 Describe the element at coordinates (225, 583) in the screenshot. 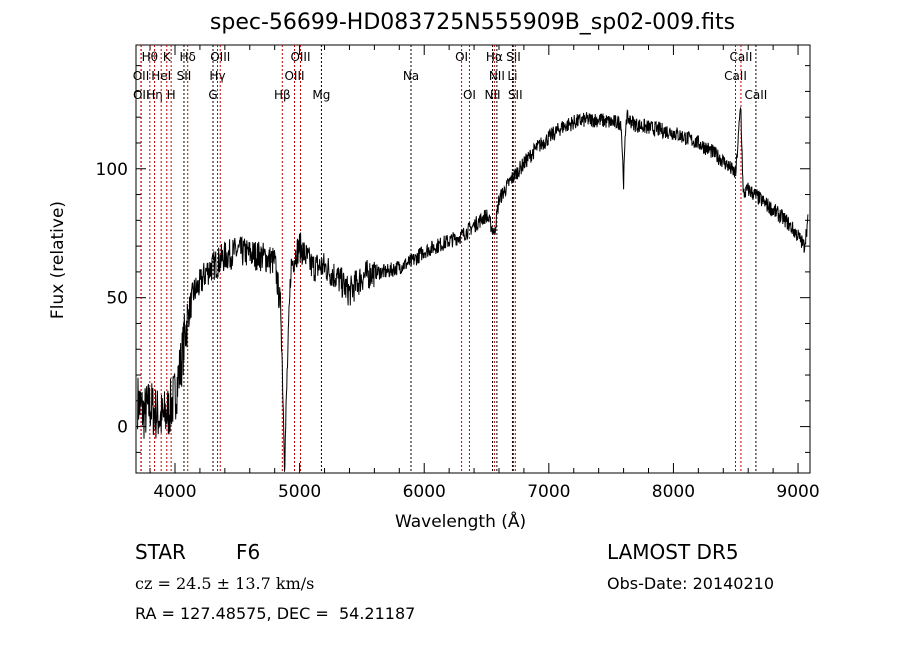

I see `redshift-cz: cz = 24.5 ± 13.7 km/s` at that location.